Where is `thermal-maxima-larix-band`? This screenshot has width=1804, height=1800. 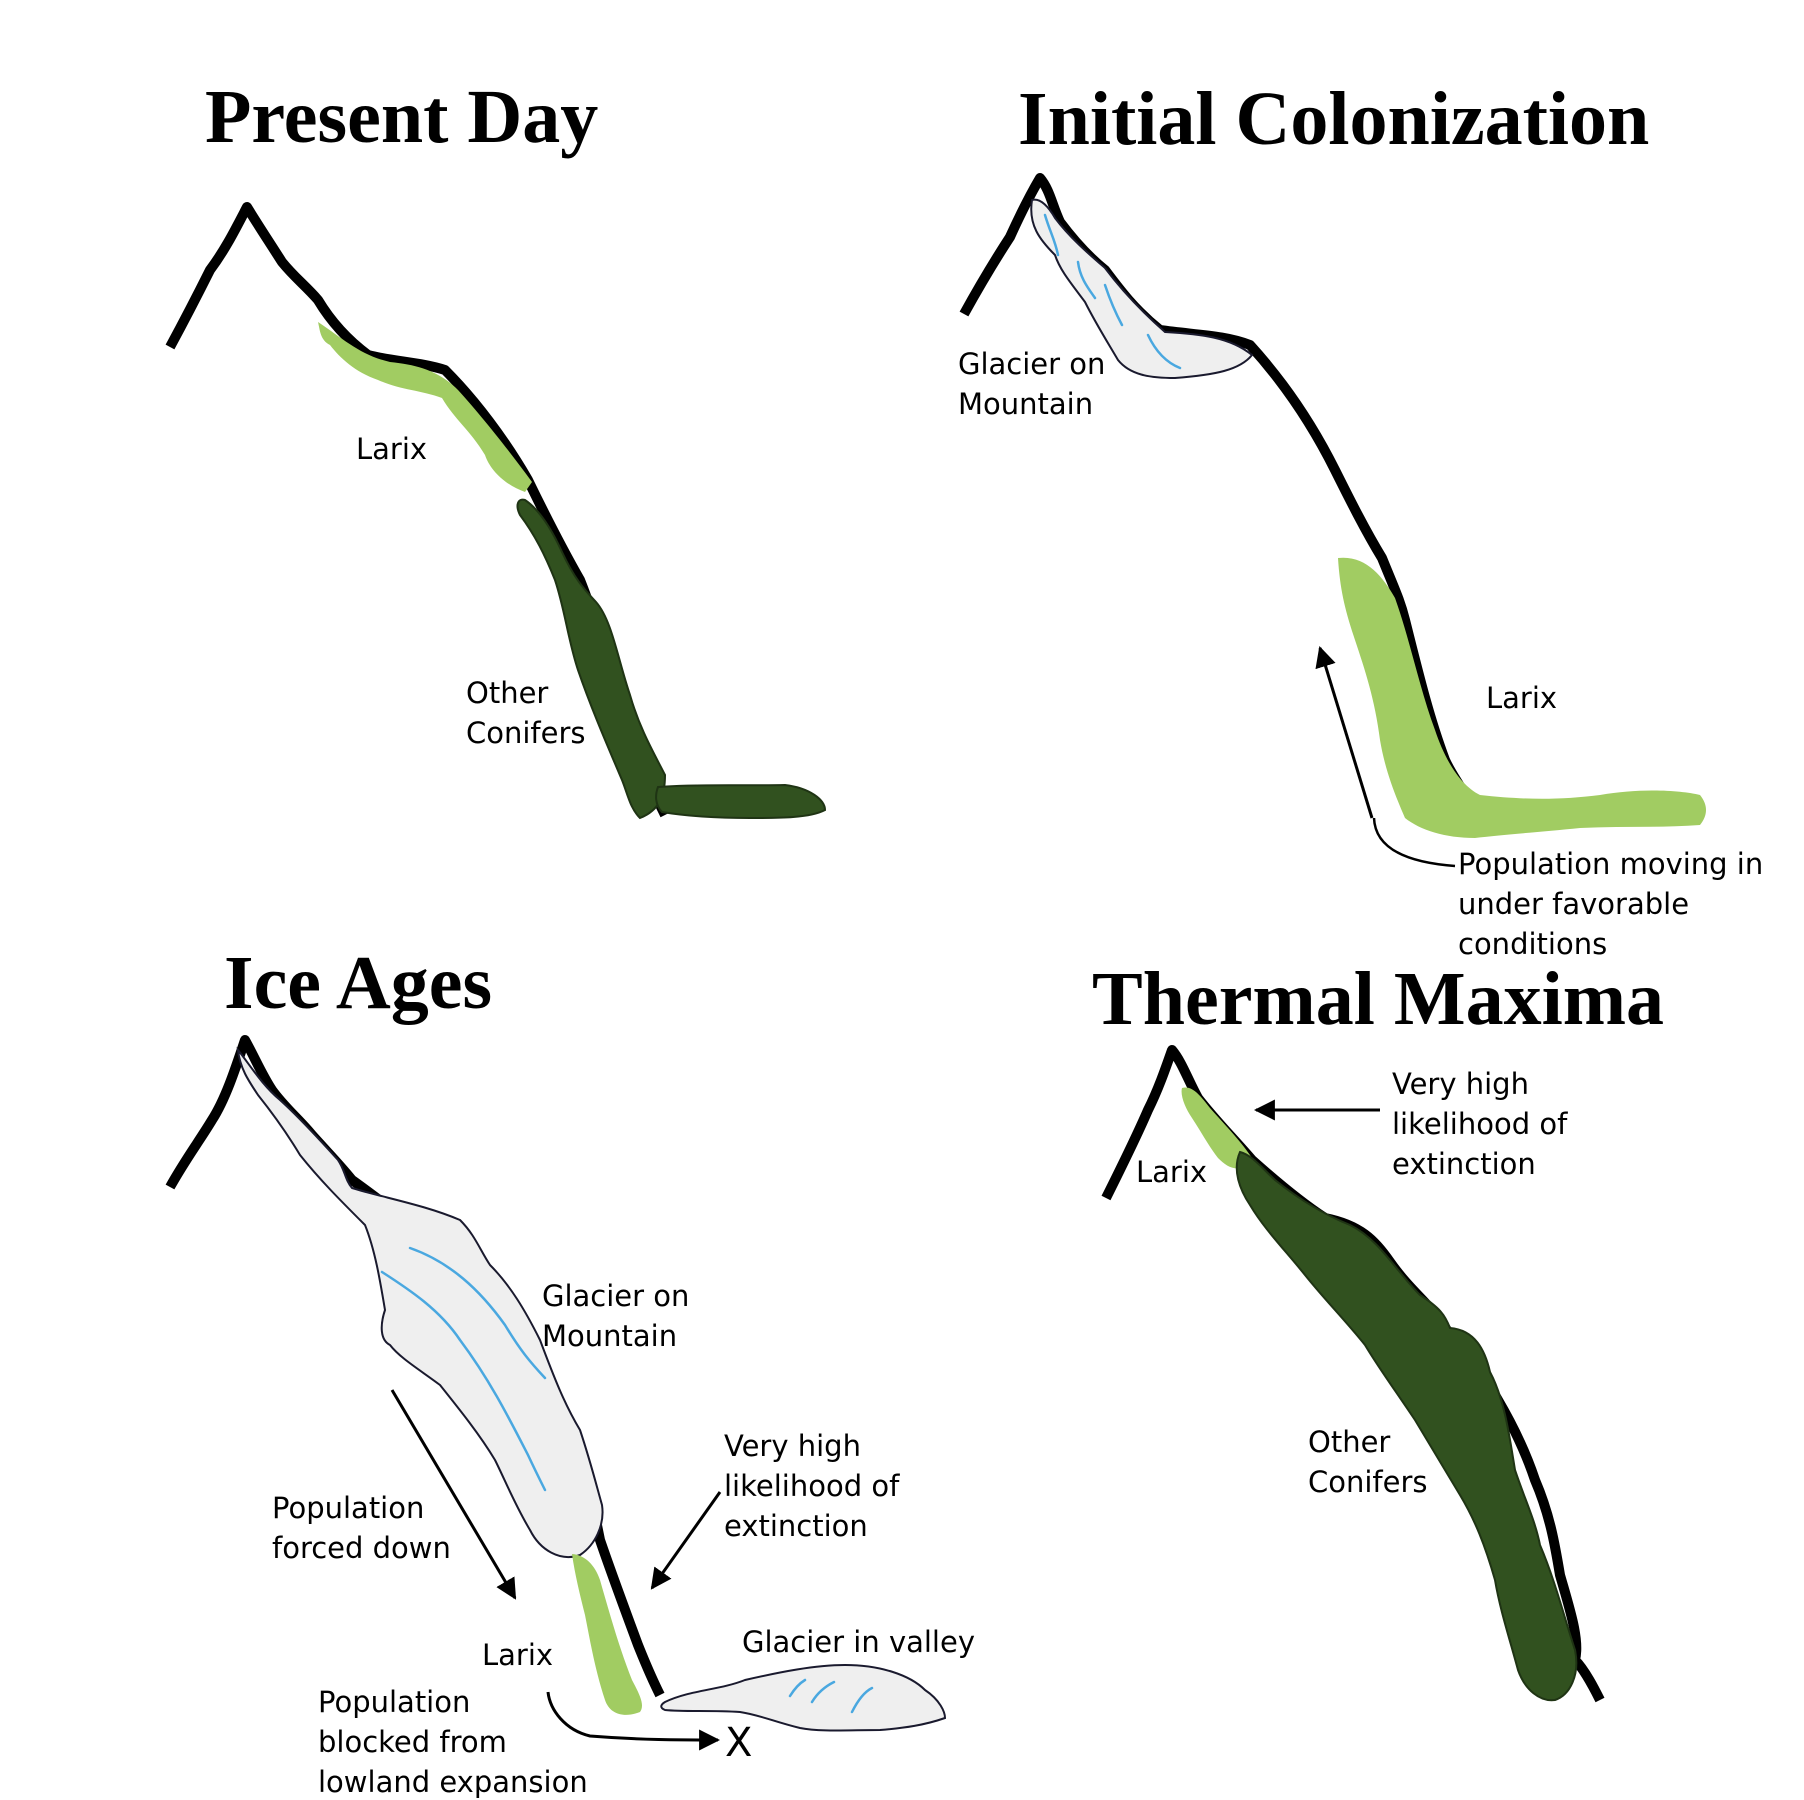
thermal-maxima-larix-band is located at coordinates (1216, 1128).